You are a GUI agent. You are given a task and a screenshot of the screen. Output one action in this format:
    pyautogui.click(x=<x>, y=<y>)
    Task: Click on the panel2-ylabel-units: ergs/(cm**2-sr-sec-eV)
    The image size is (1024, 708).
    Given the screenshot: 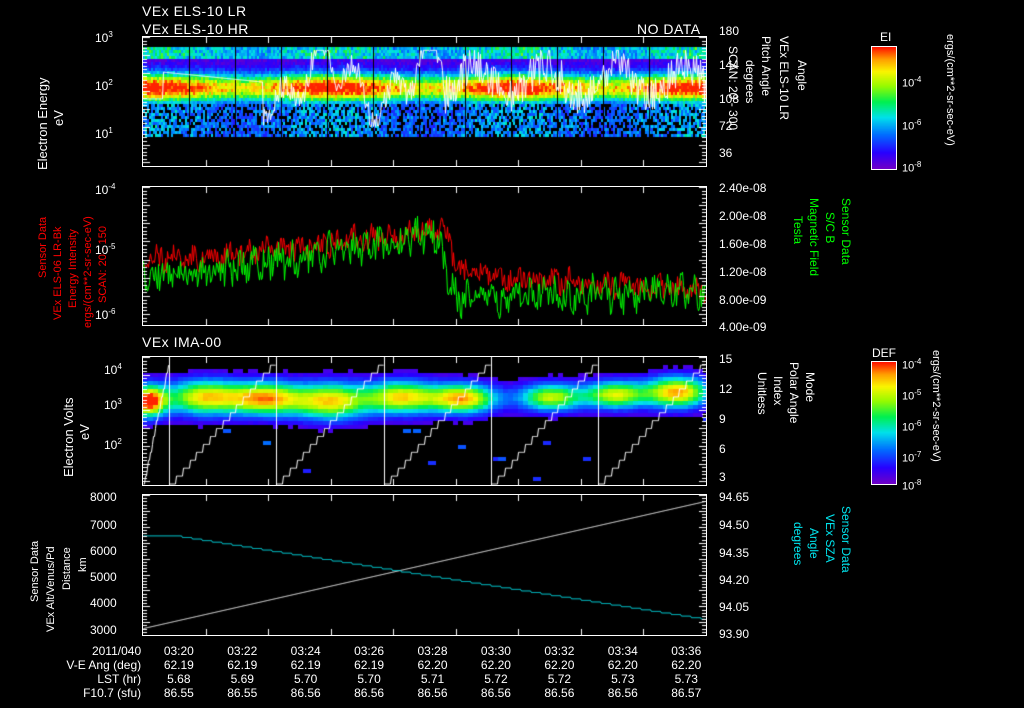 What is the action you would take?
    pyautogui.click(x=88, y=272)
    